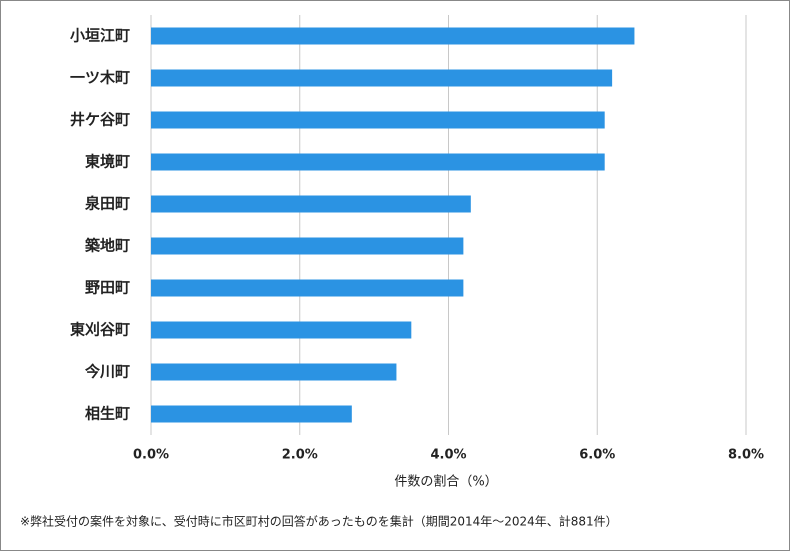  I want to click on y-tick-label: 東刈谷町, so click(100, 330).